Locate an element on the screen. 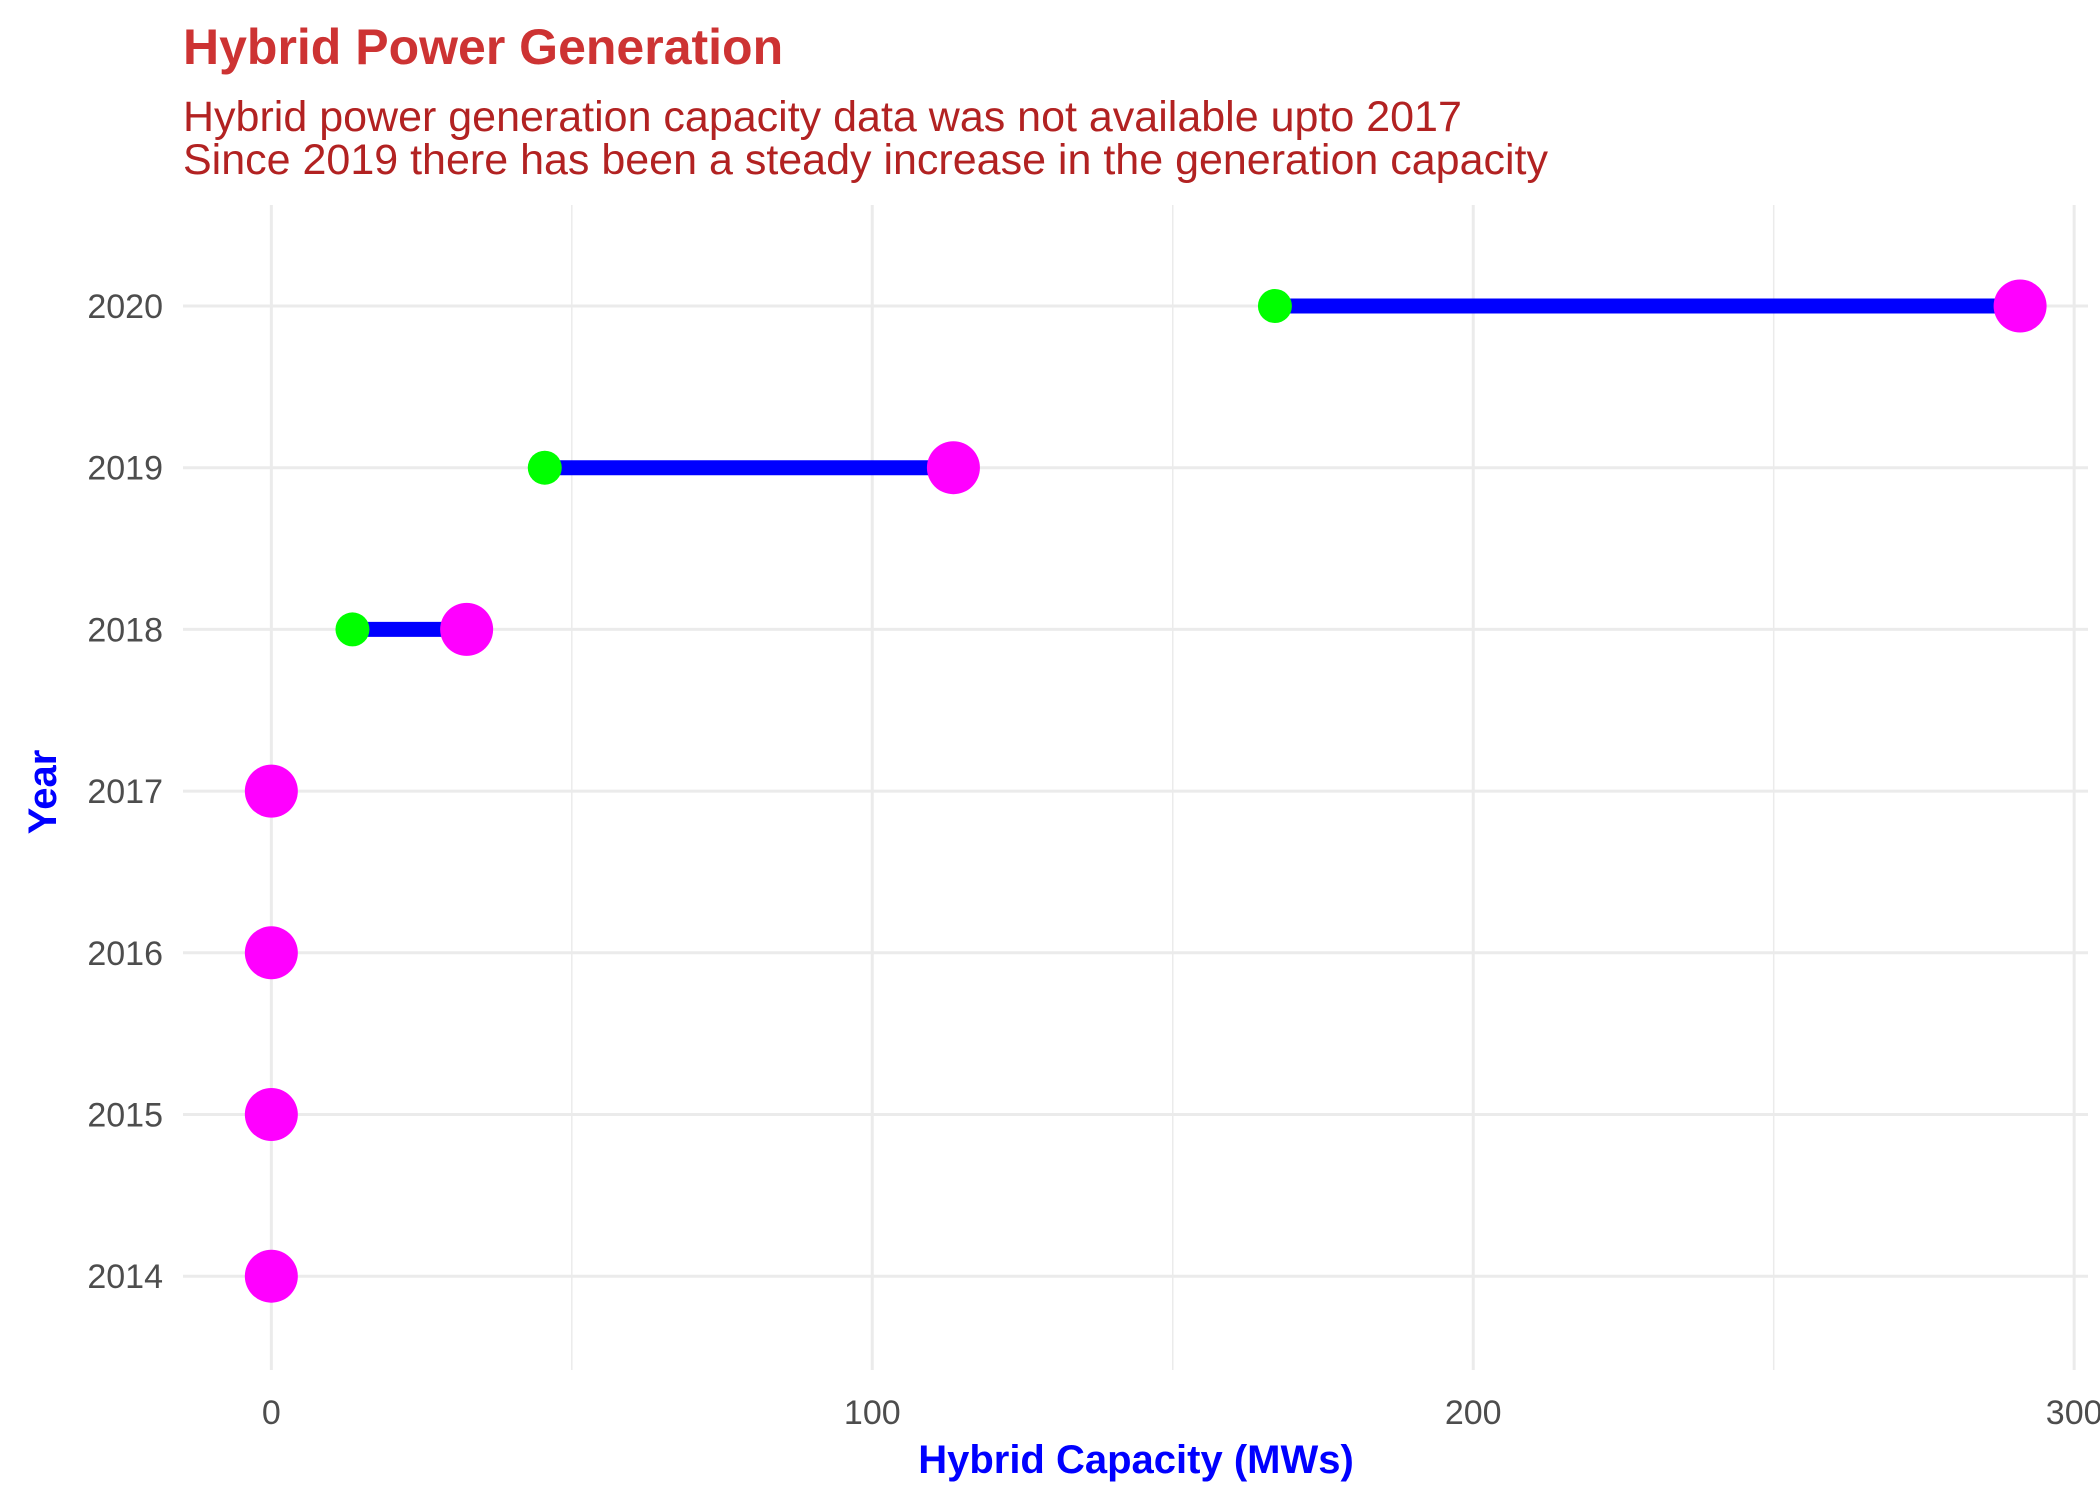  start-point-2020 is located at coordinates (1274, 306).